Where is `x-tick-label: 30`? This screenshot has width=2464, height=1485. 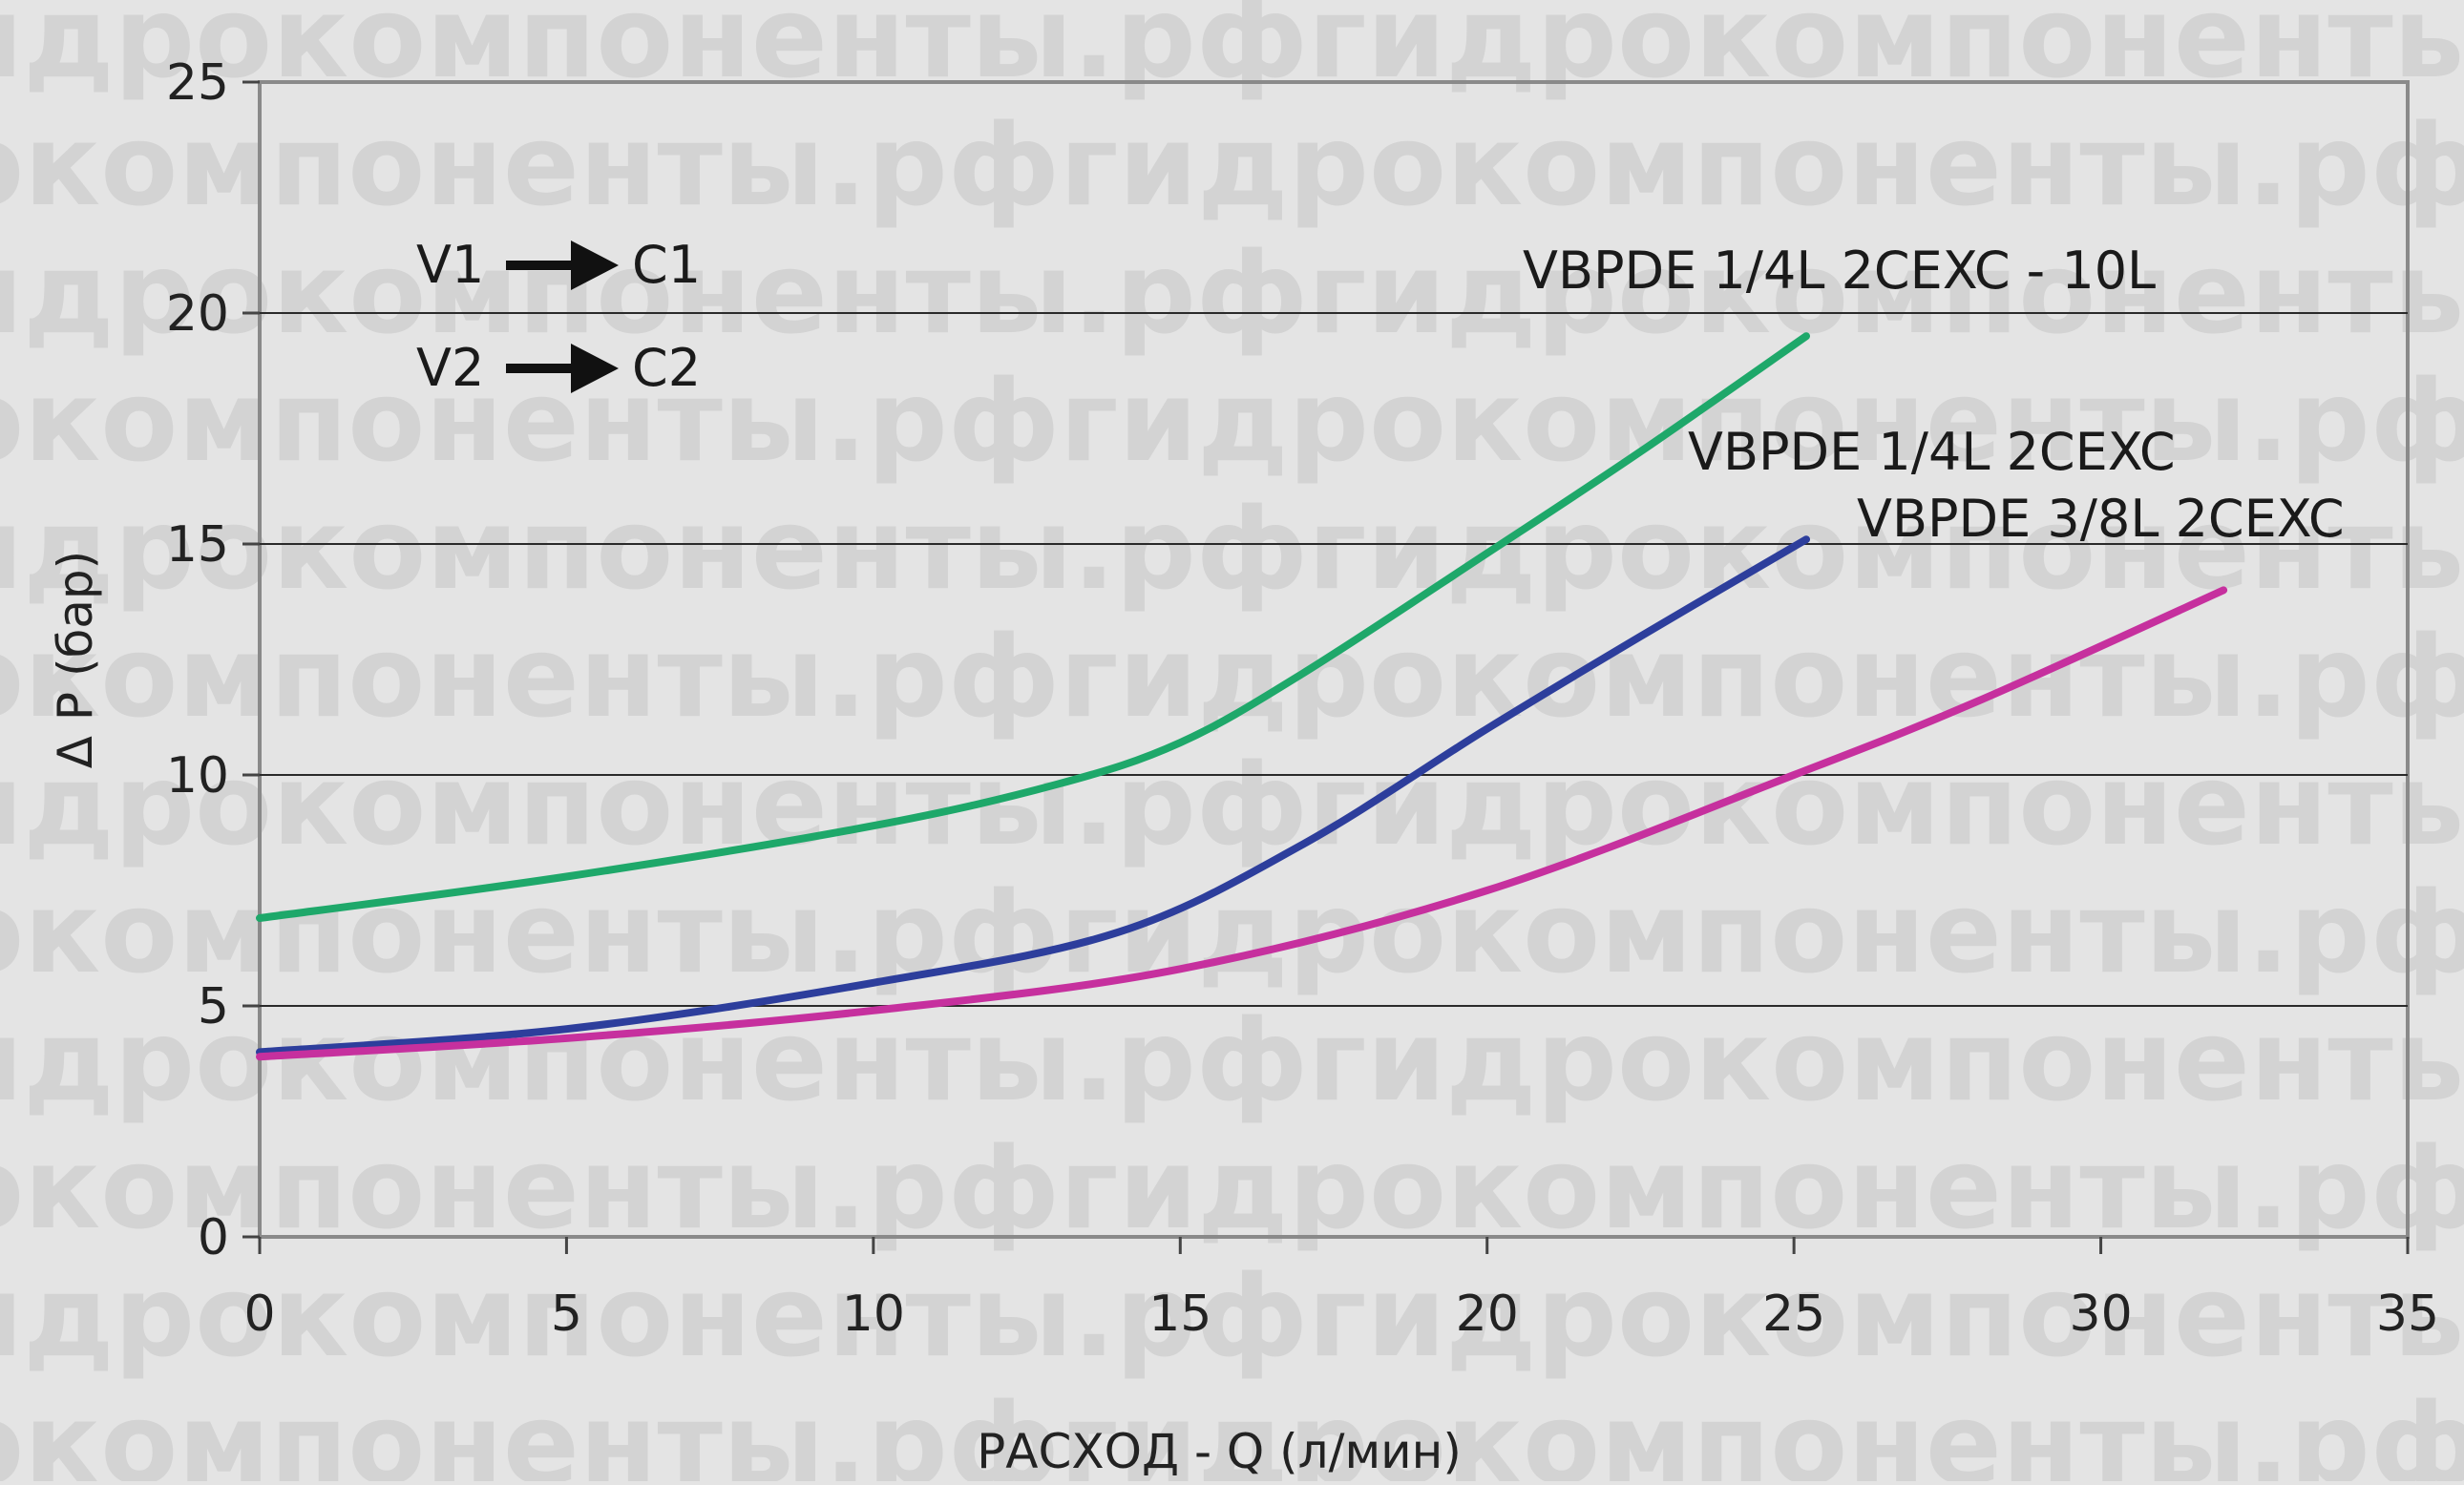 x-tick-label: 30 is located at coordinates (2100, 1314).